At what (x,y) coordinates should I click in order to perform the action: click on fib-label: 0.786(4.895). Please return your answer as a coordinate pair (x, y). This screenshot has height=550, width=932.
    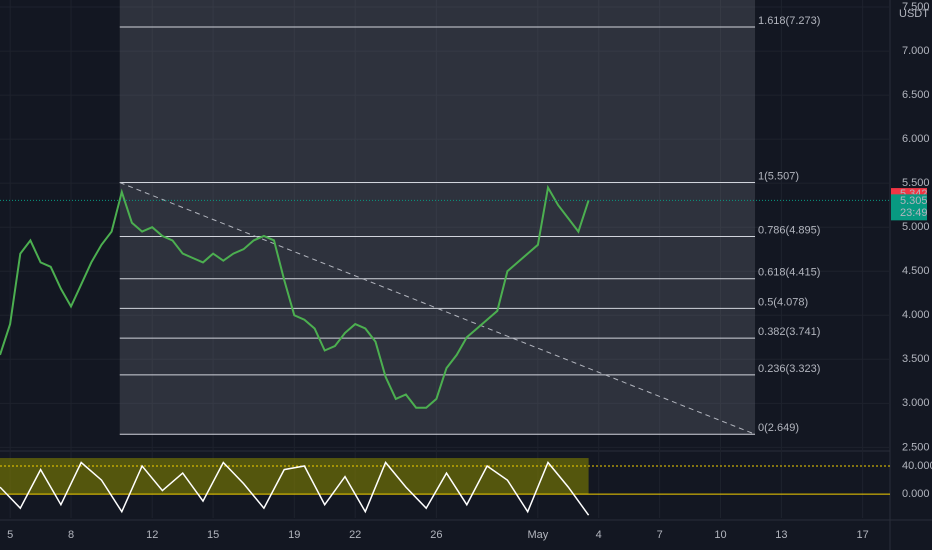
    Looking at the image, I should click on (789, 230).